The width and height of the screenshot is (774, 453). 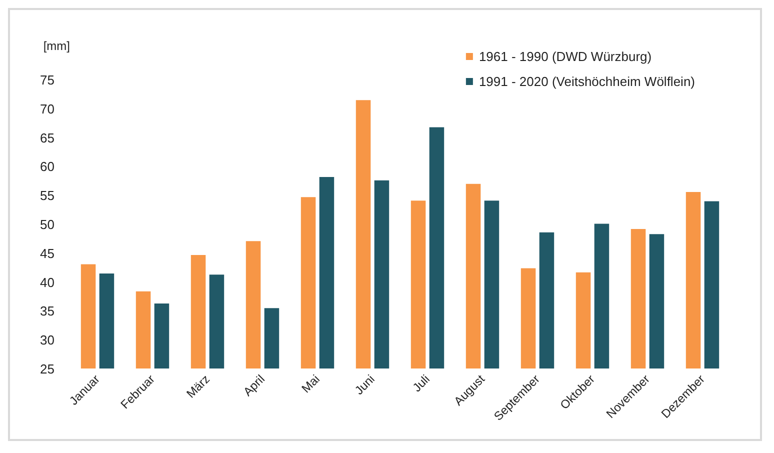 What do you see at coordinates (47, 253) in the screenshot?
I see `y-tick-label: 45` at bounding box center [47, 253].